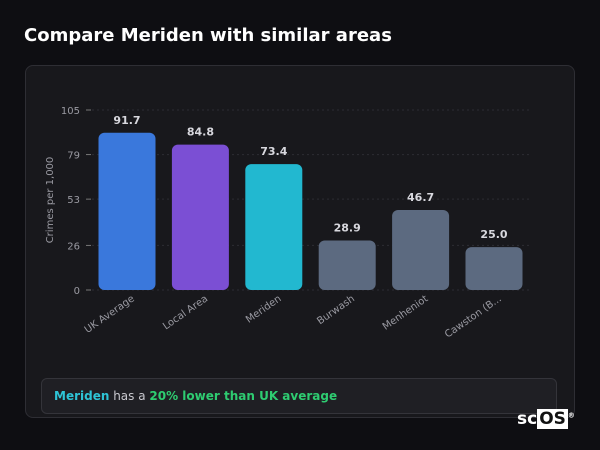 The width and height of the screenshot is (600, 450). Describe the element at coordinates (77, 291) in the screenshot. I see `y-tick-label: 0` at that location.